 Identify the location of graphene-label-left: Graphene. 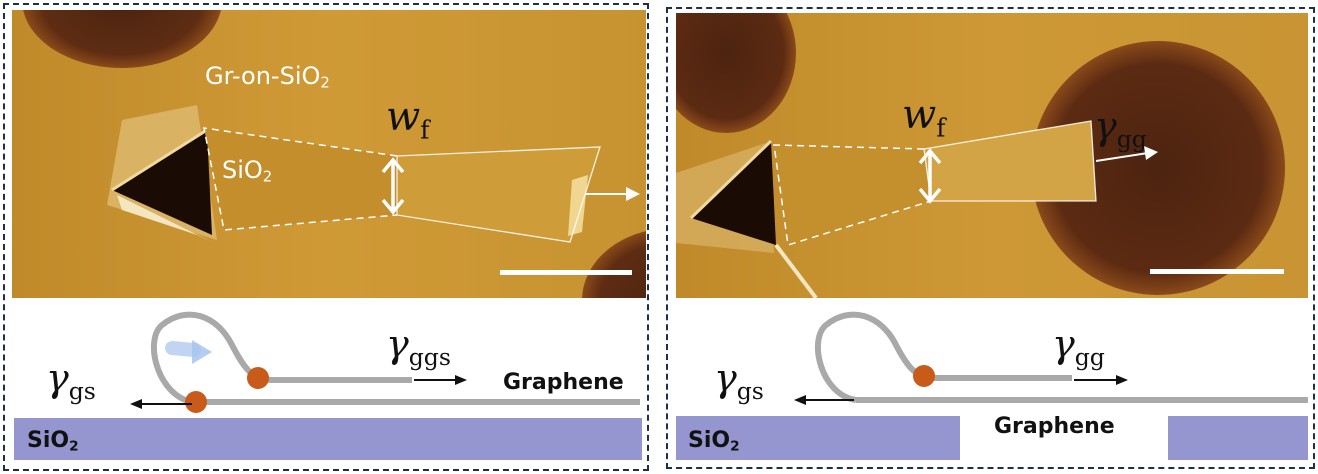
(563, 382).